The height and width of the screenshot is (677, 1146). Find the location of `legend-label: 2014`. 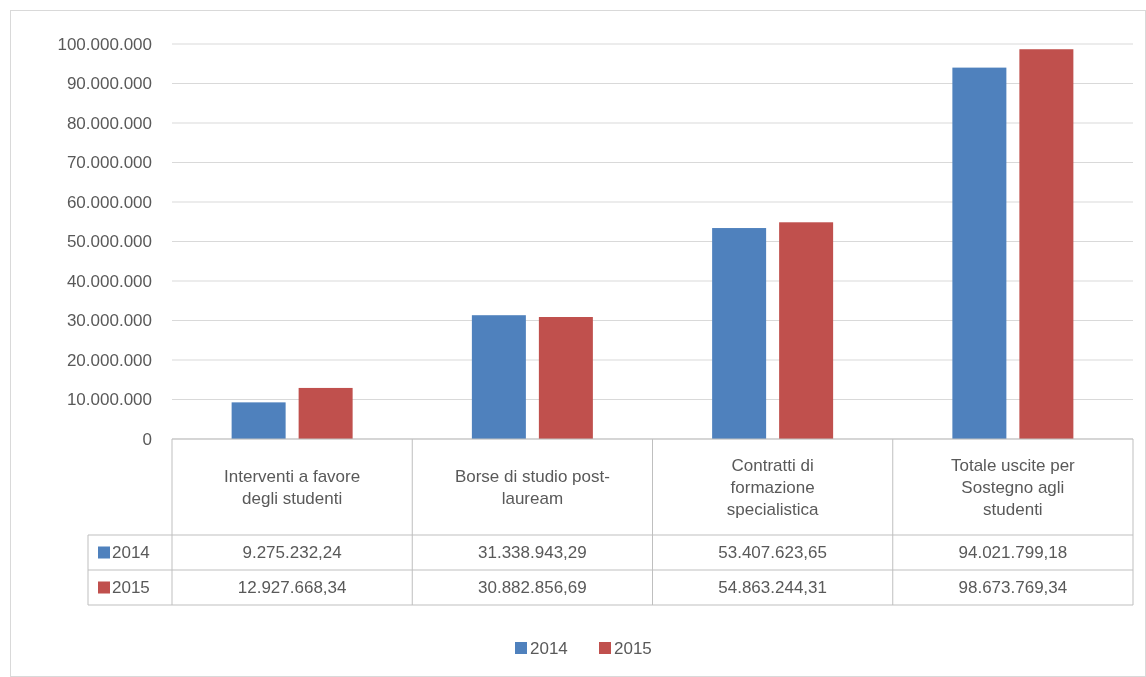

legend-label: 2014 is located at coordinates (131, 553).